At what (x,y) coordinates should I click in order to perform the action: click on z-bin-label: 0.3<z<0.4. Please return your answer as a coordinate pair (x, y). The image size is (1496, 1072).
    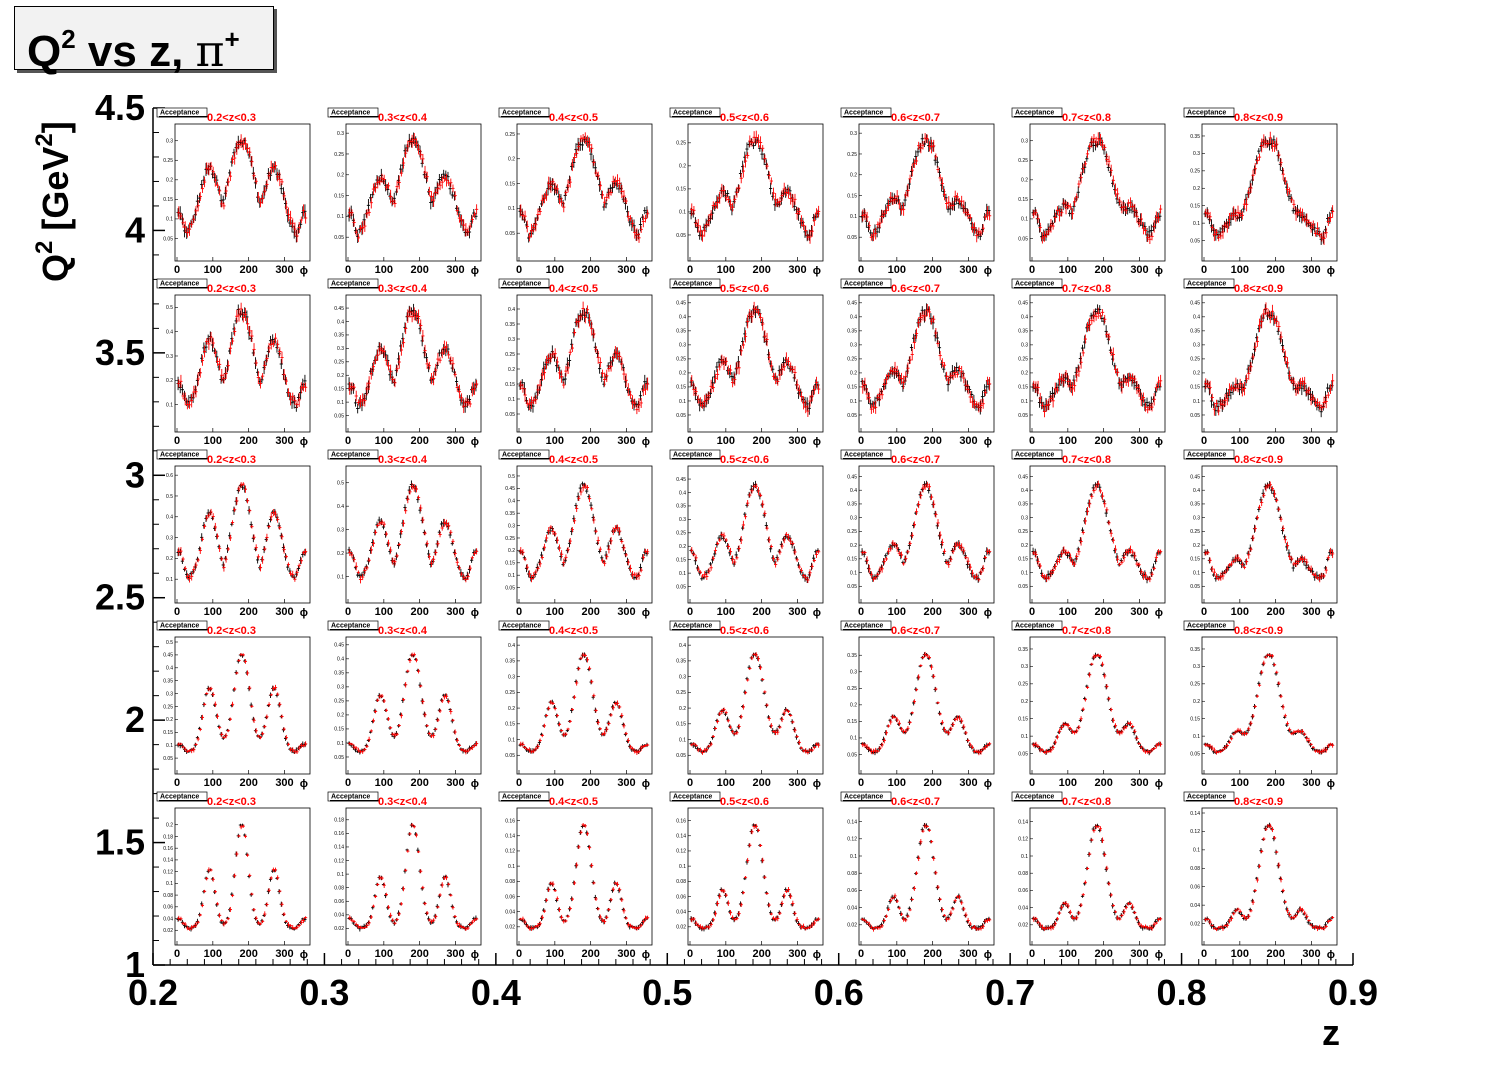
    Looking at the image, I should click on (403, 118).